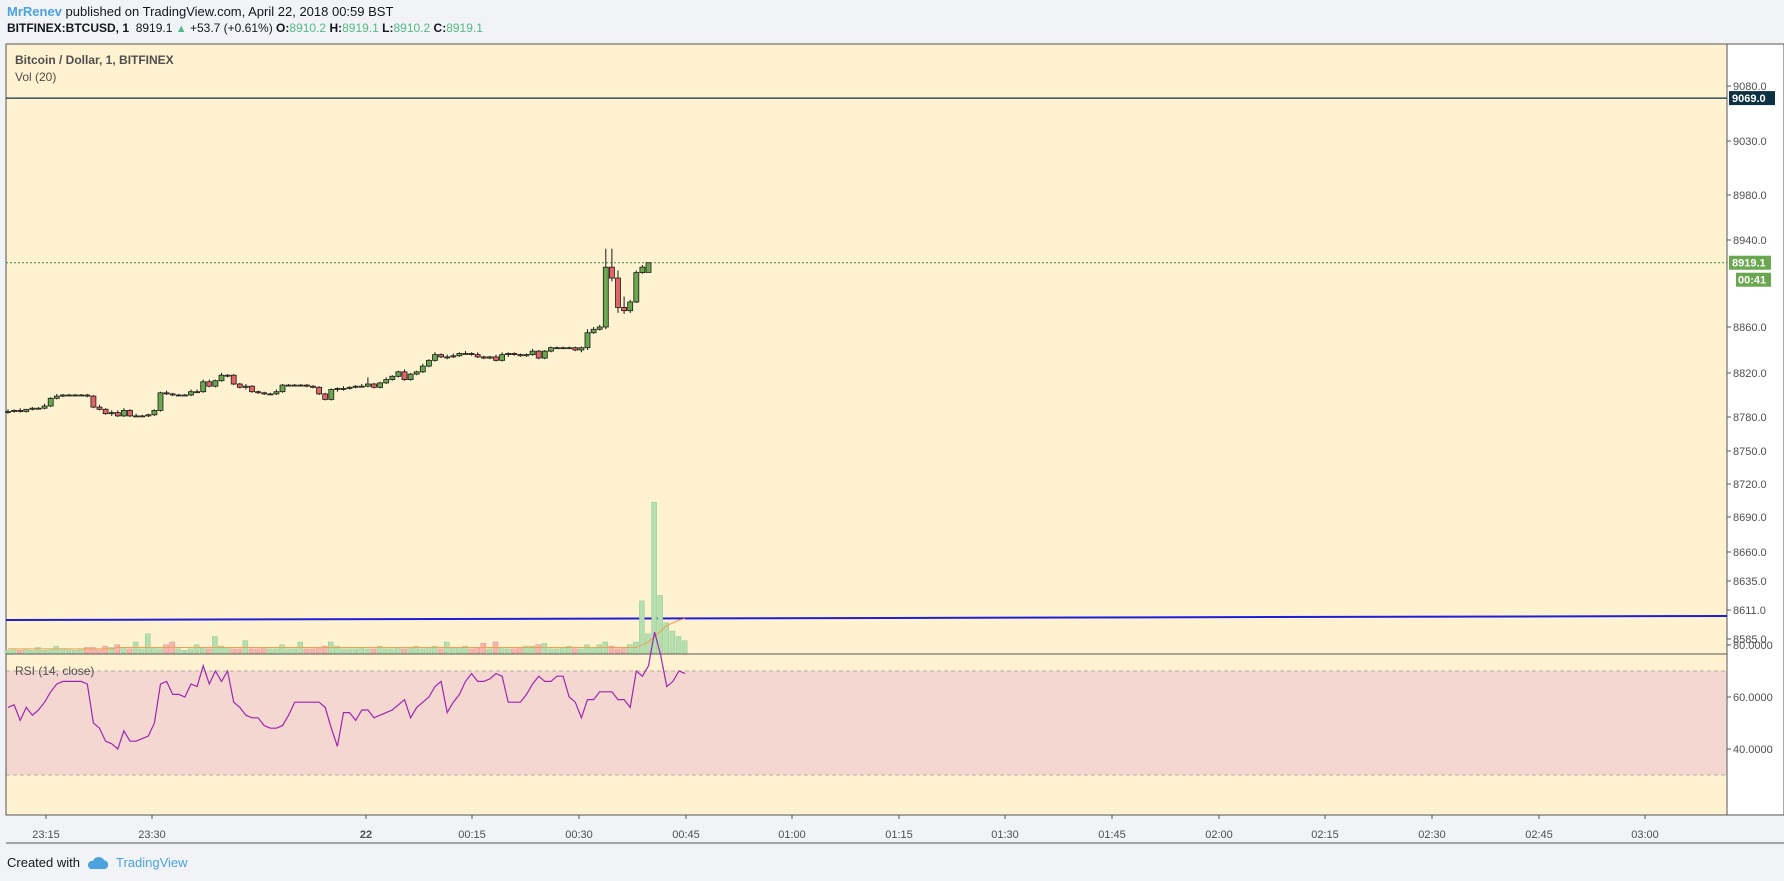 This screenshot has height=881, width=1784. I want to click on open-label: O:, so click(283, 28).